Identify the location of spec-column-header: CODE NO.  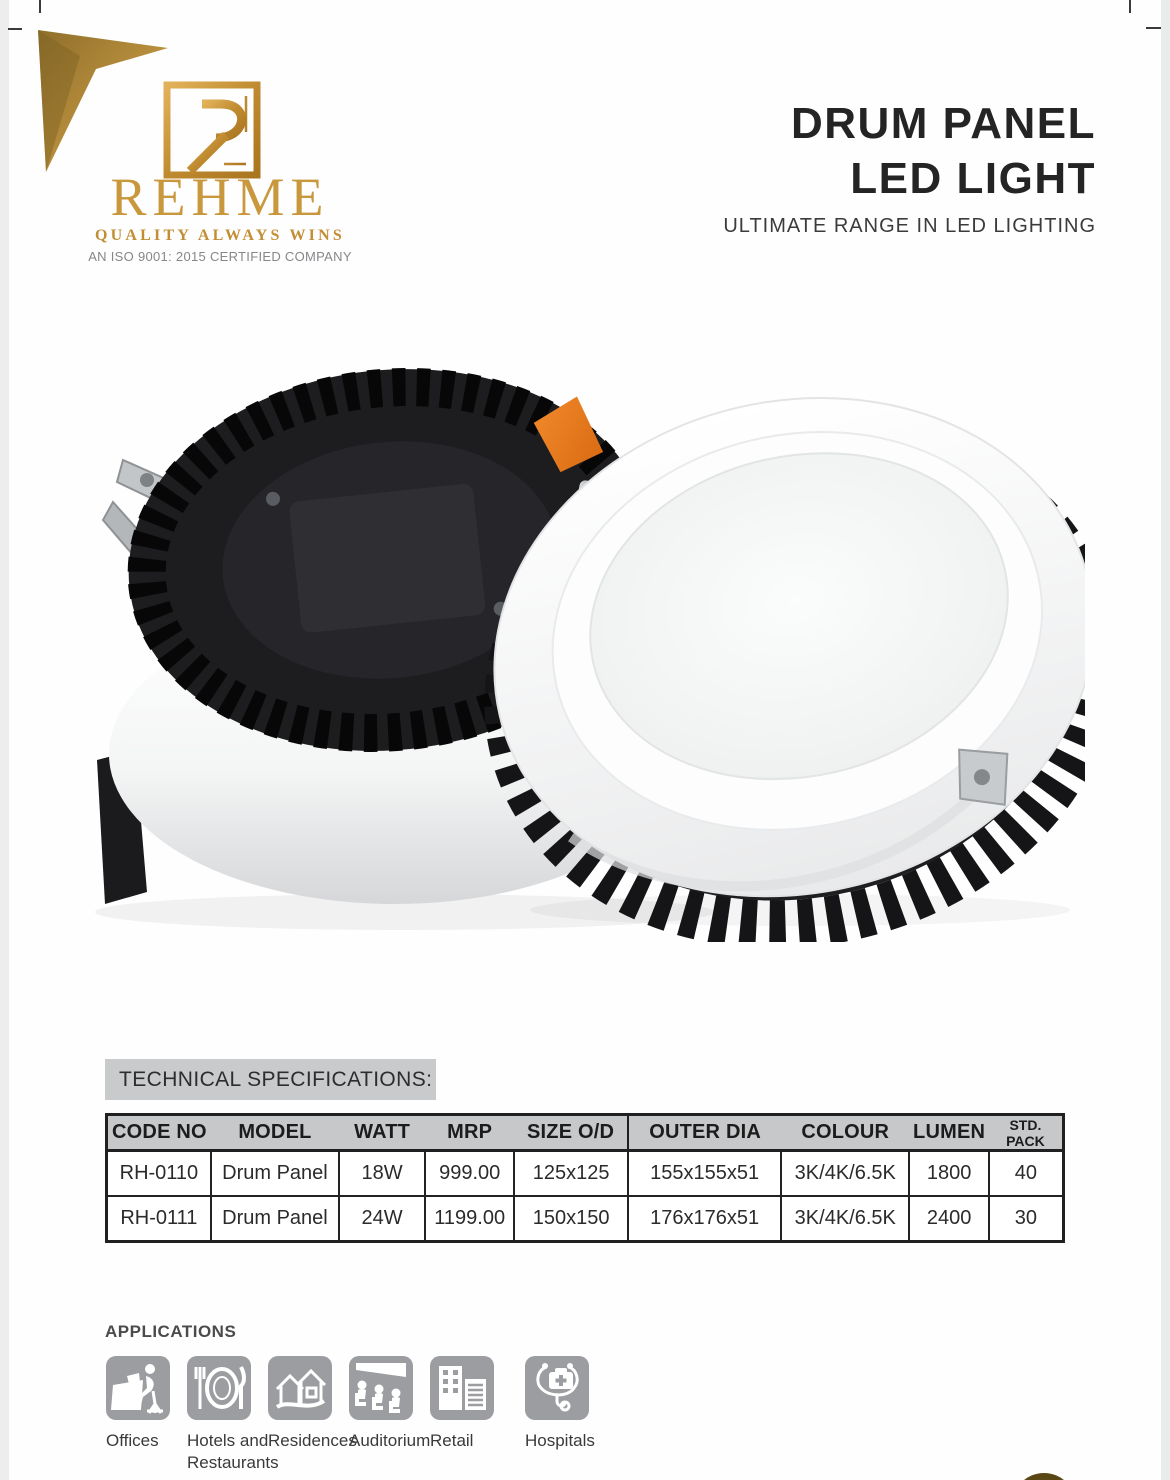
(158, 1133).